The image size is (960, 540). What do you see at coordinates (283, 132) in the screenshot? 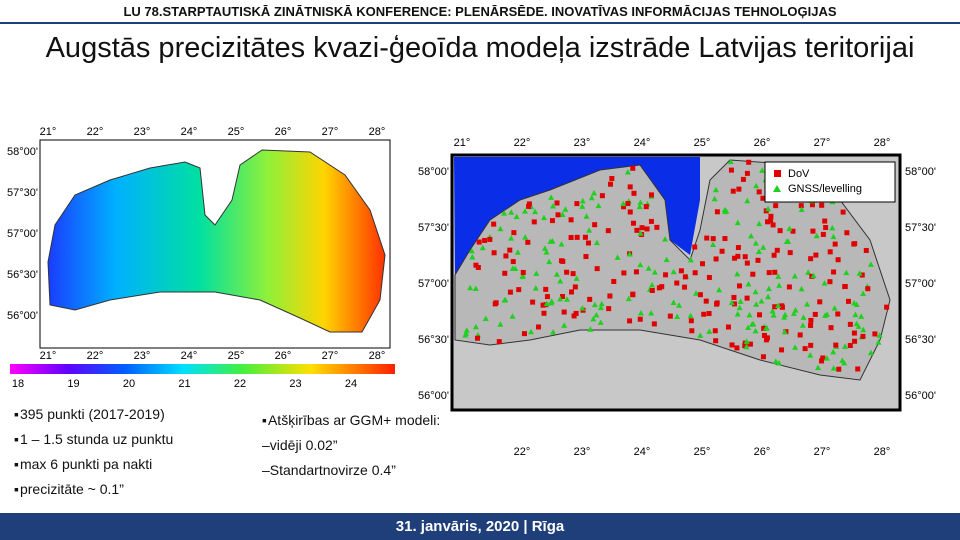
I see `map-label: 26°` at bounding box center [283, 132].